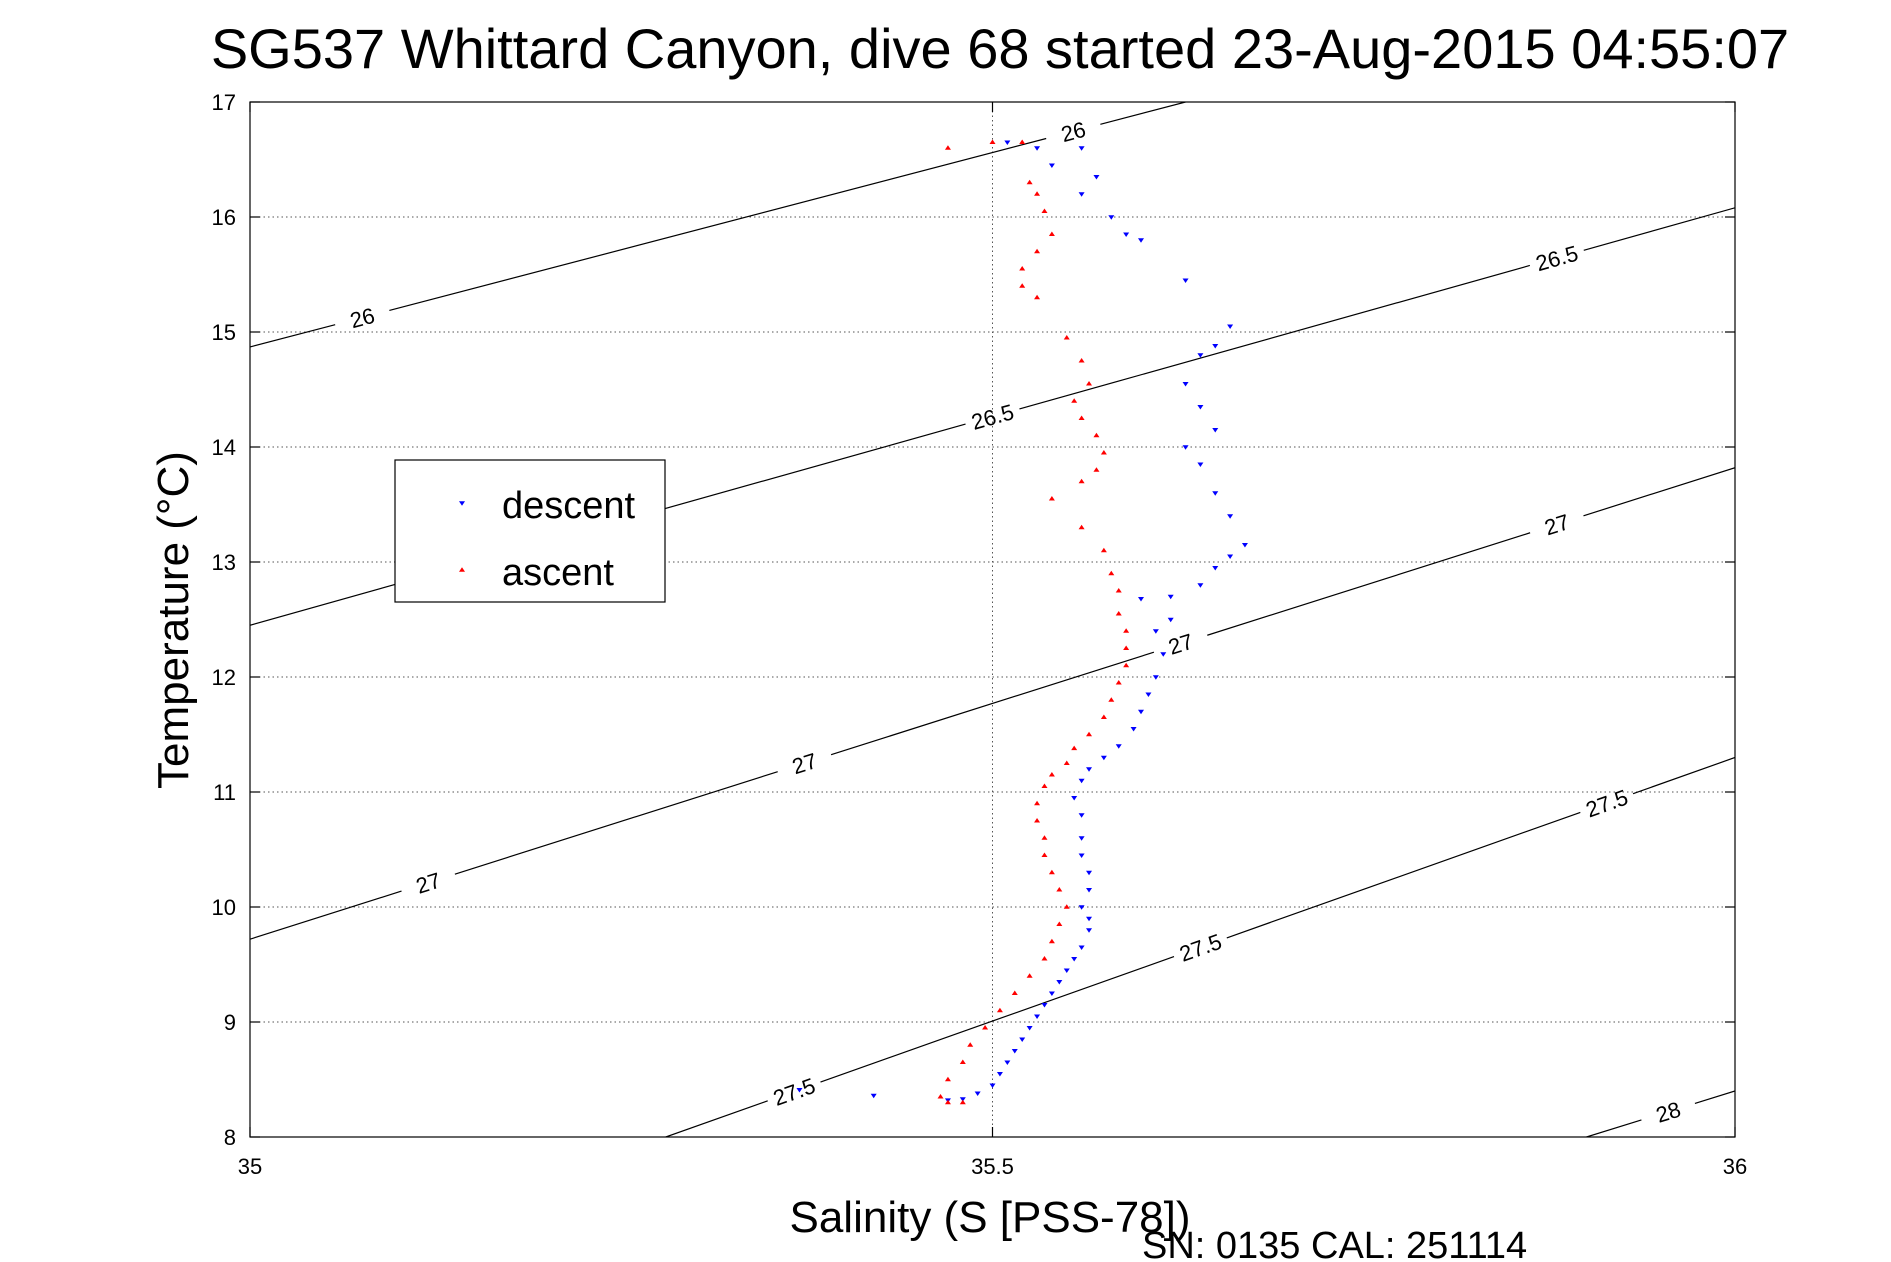 The image size is (1891, 1262). What do you see at coordinates (250, 1166) in the screenshot?
I see `x-tick-label-0: 35` at bounding box center [250, 1166].